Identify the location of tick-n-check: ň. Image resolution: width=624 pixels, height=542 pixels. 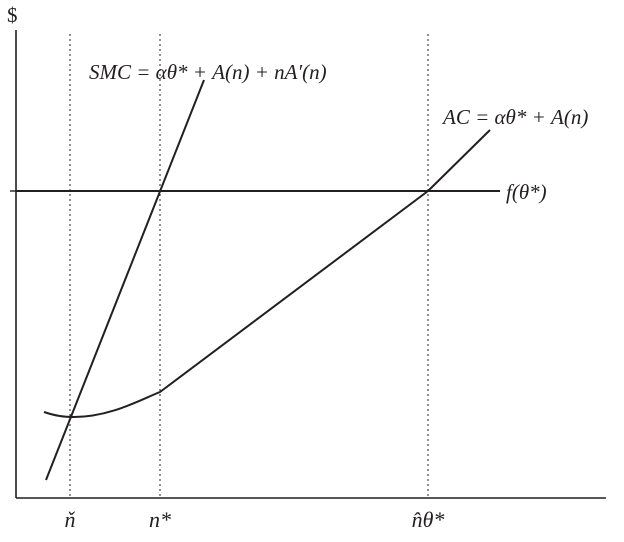
(70, 519).